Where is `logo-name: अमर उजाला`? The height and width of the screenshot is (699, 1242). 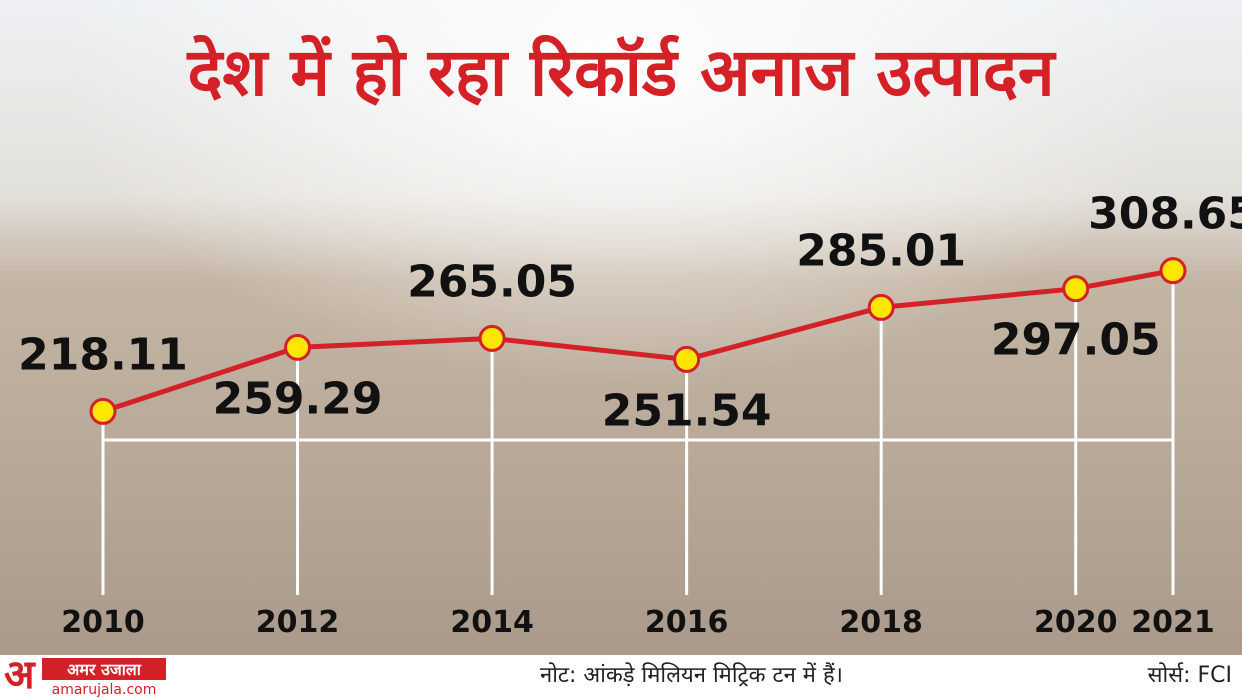 logo-name: अमर उजाला is located at coordinates (104, 669).